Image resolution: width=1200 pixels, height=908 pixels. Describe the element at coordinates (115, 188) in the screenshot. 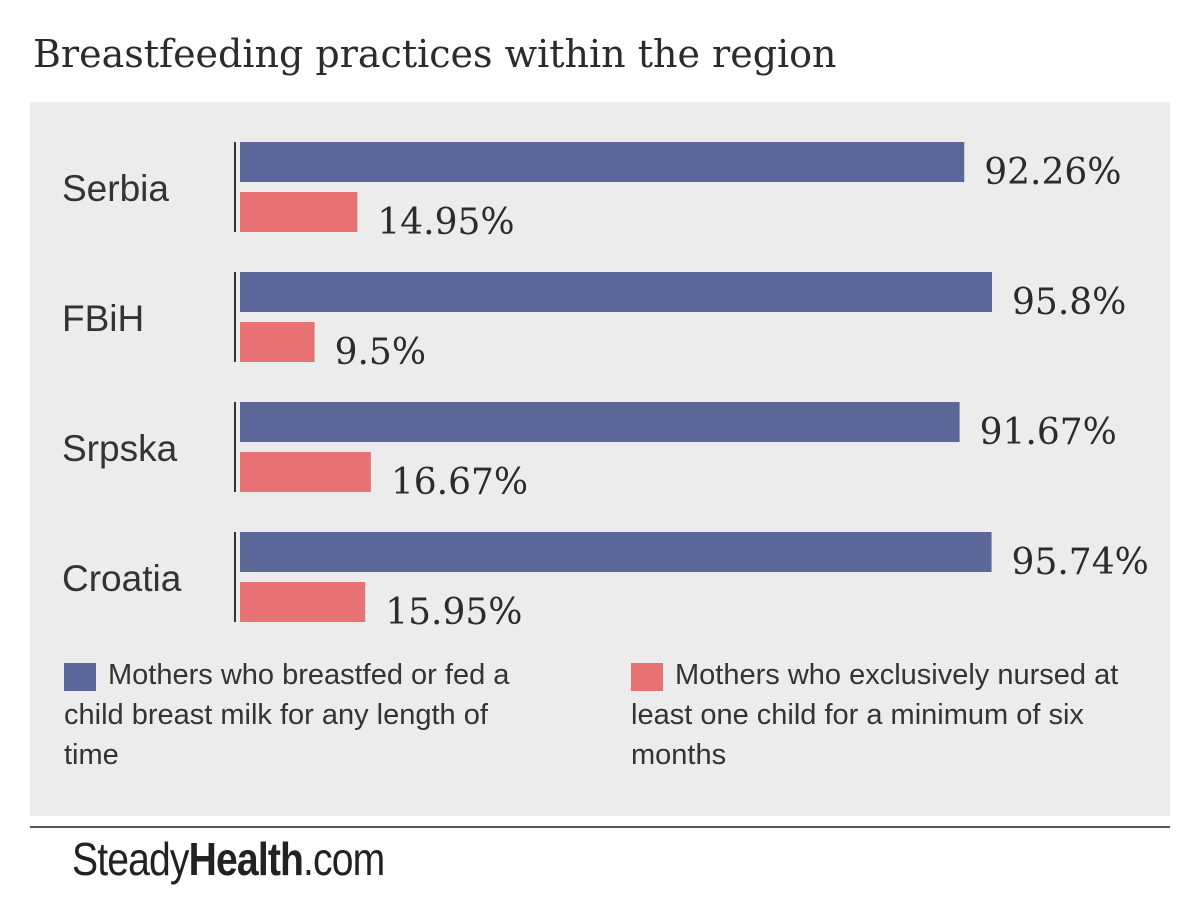

I see `category-label: Serbia` at that location.